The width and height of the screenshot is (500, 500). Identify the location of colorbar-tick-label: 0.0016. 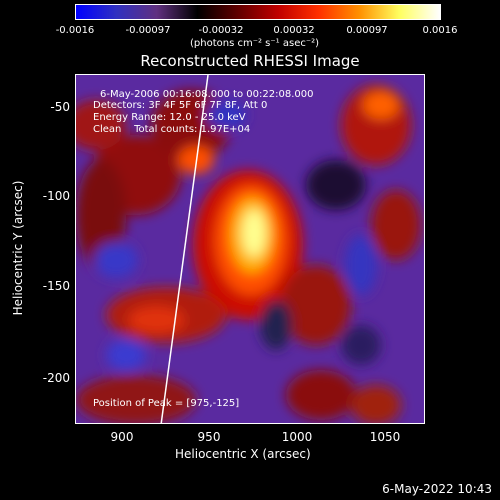
(440, 30).